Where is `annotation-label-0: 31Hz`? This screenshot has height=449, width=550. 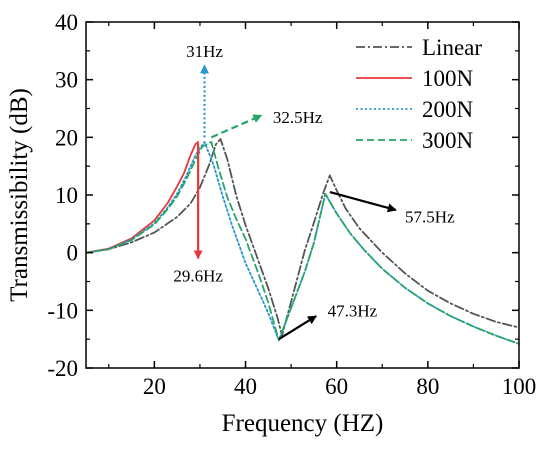 annotation-label-0: 31Hz is located at coordinates (204, 51).